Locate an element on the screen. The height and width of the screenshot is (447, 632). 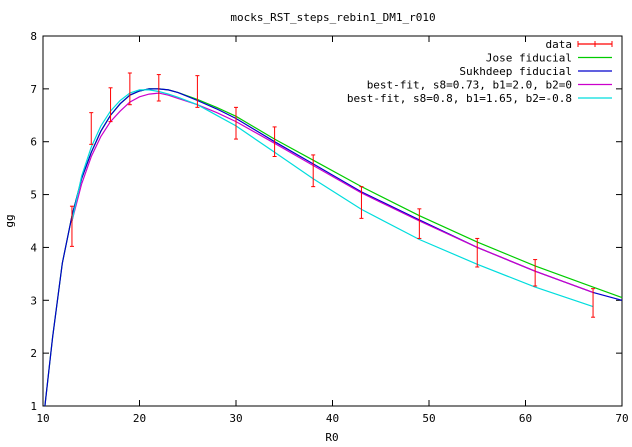
y-tick-label: 2 is located at coordinates (33, 353).